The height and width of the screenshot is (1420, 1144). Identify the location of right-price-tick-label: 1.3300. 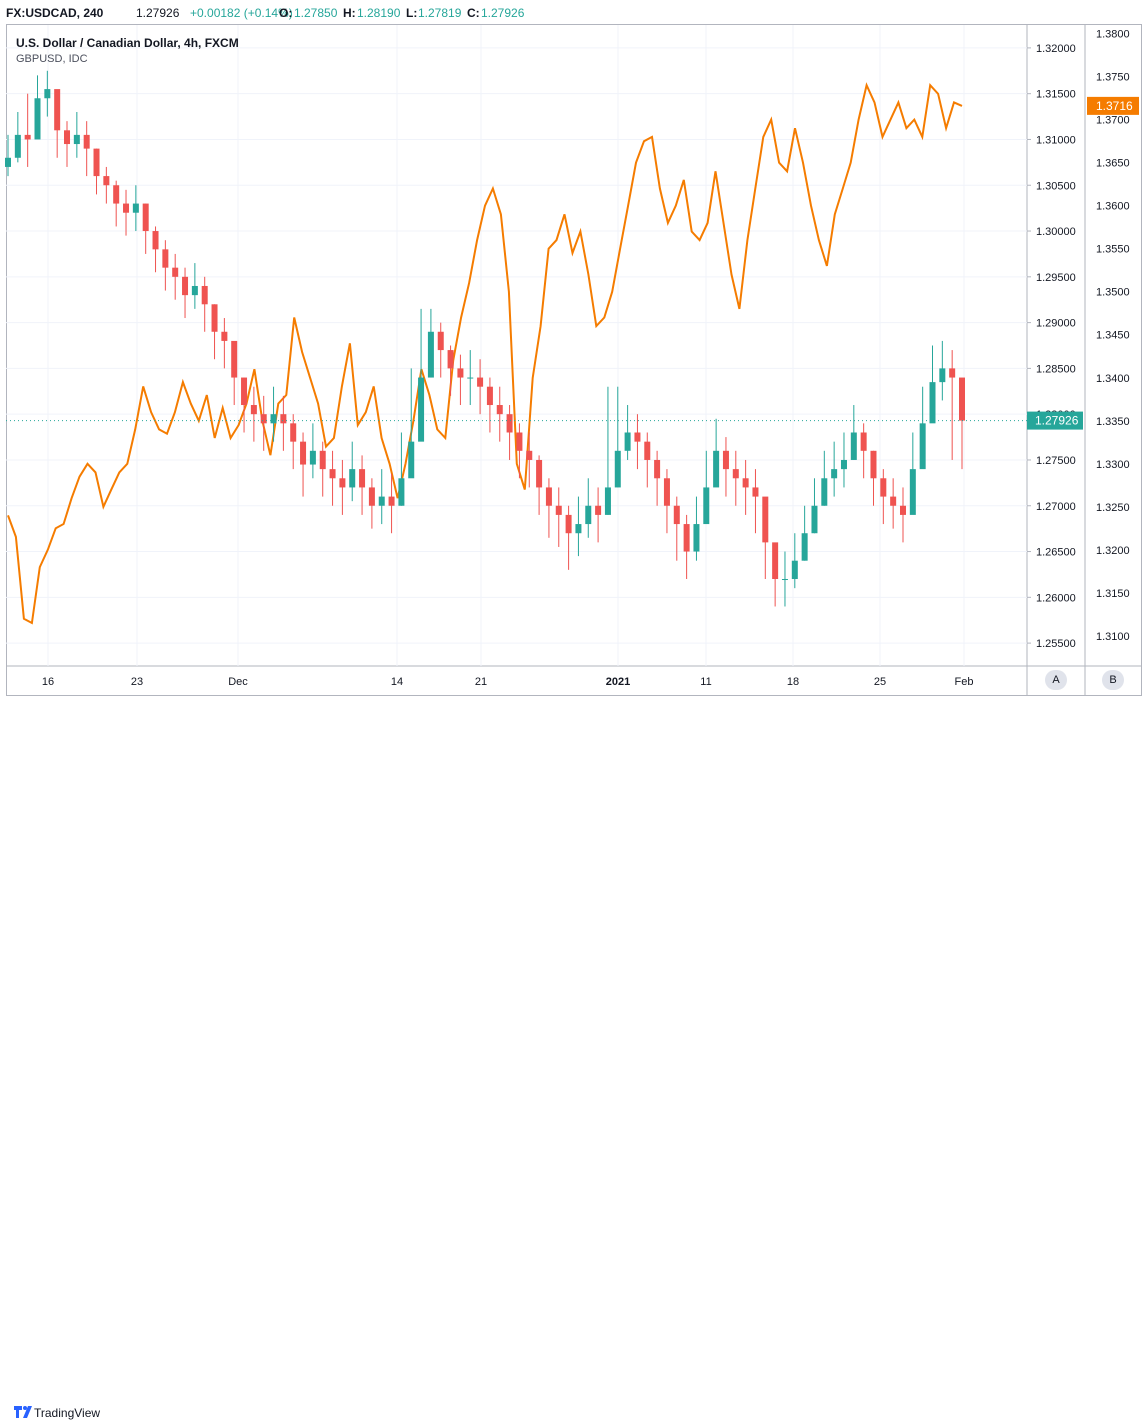
(1113, 465).